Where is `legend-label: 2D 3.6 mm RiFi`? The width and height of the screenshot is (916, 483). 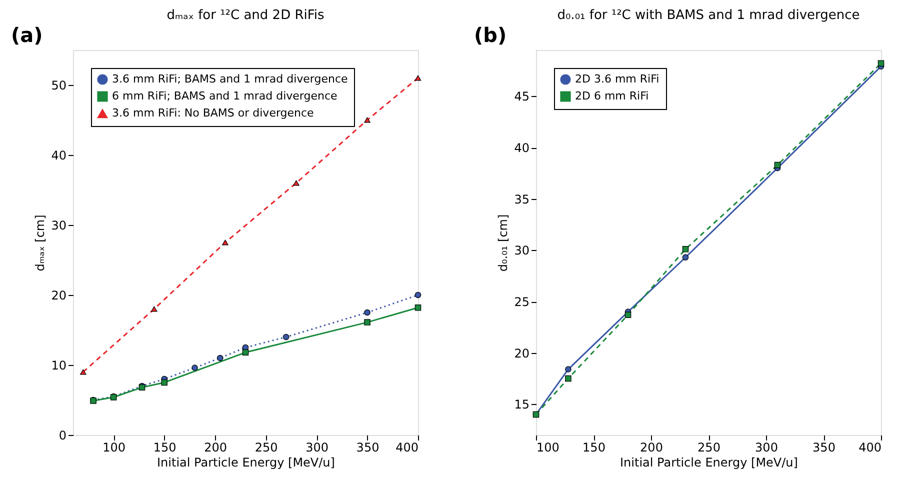 legend-label: 2D 3.6 mm RiFi is located at coordinates (617, 79).